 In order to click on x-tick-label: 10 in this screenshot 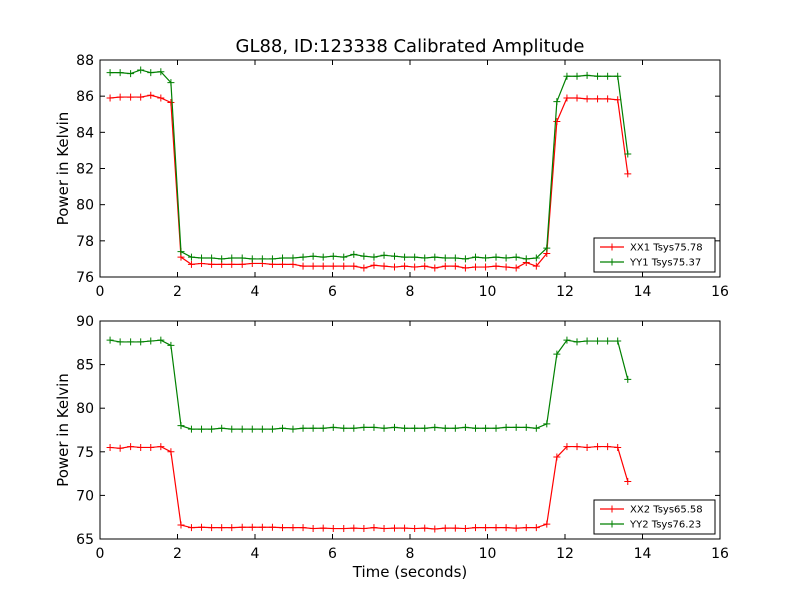, I will do `click(488, 554)`.